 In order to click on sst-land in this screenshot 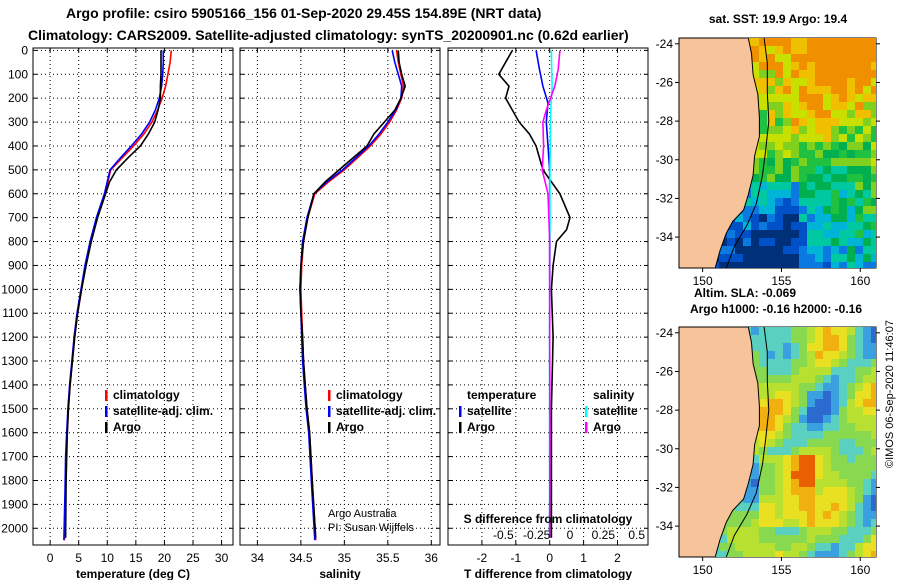, I will do `click(719, 153)`.